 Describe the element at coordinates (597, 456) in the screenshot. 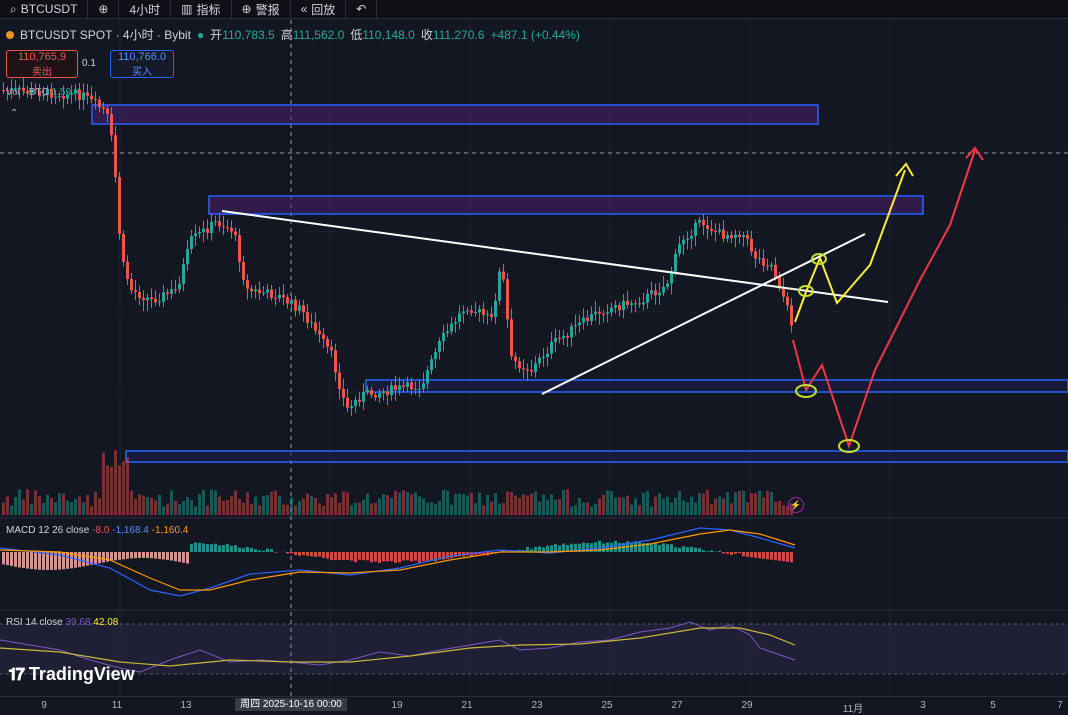

I see `support-zone-lower` at that location.